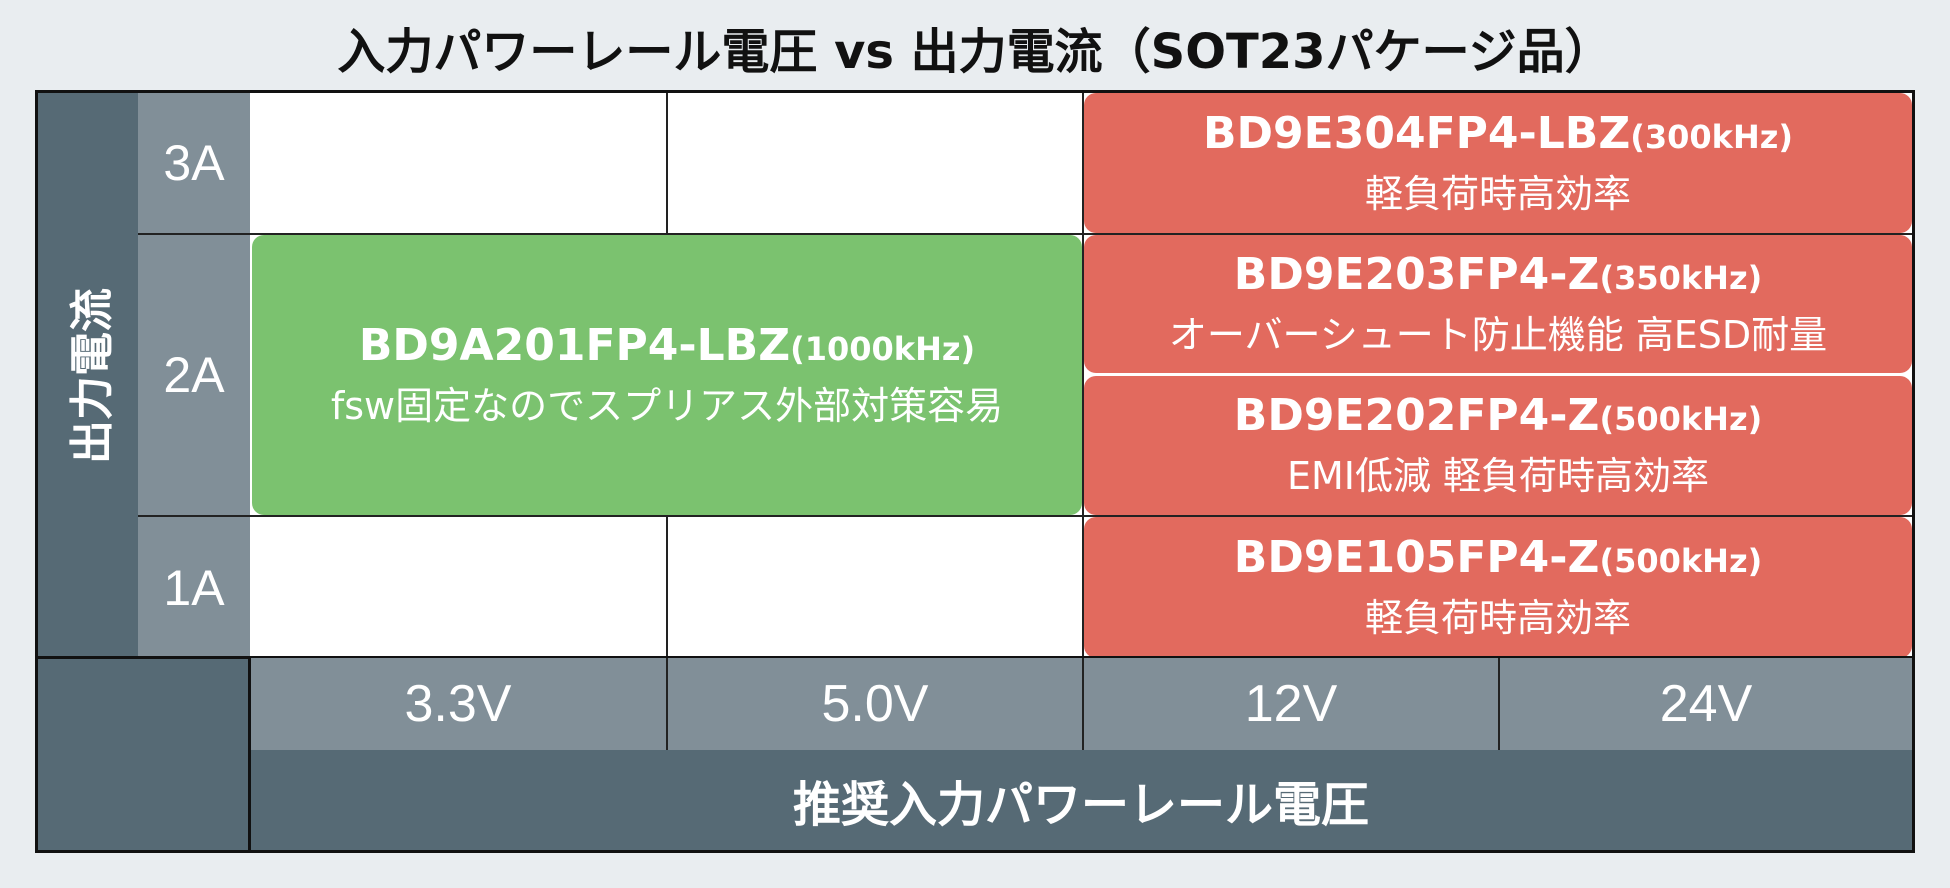  What do you see at coordinates (1711, 136) in the screenshot?
I see `product-frequency: (300kHz)` at bounding box center [1711, 136].